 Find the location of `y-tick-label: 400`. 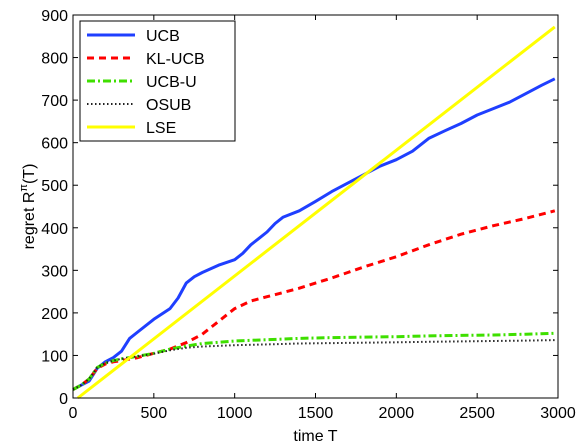

y-tick-label: 400 is located at coordinates (54, 229).